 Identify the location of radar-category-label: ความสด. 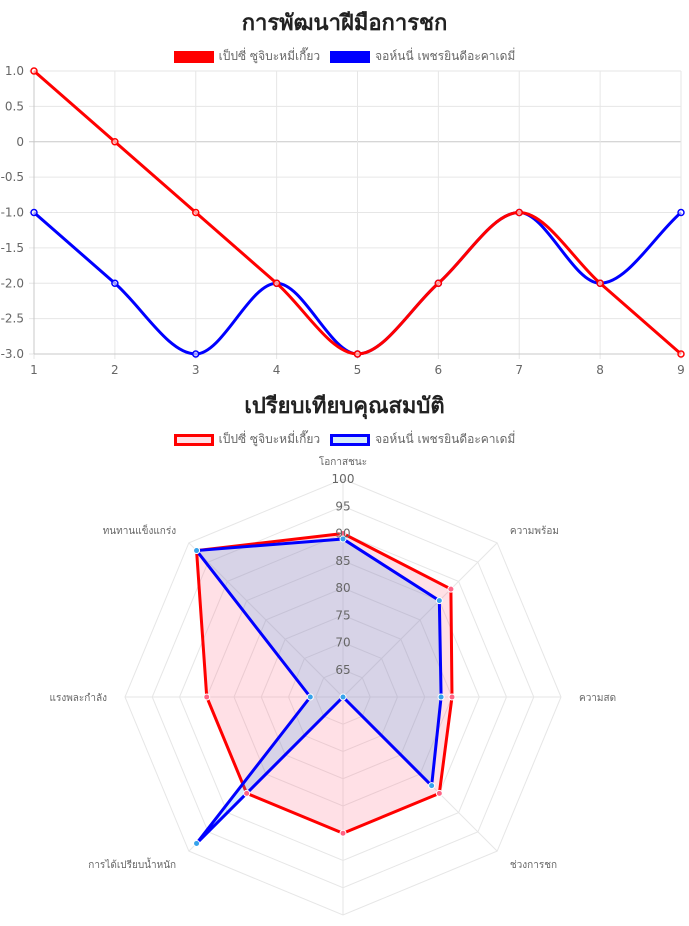
(597, 698).